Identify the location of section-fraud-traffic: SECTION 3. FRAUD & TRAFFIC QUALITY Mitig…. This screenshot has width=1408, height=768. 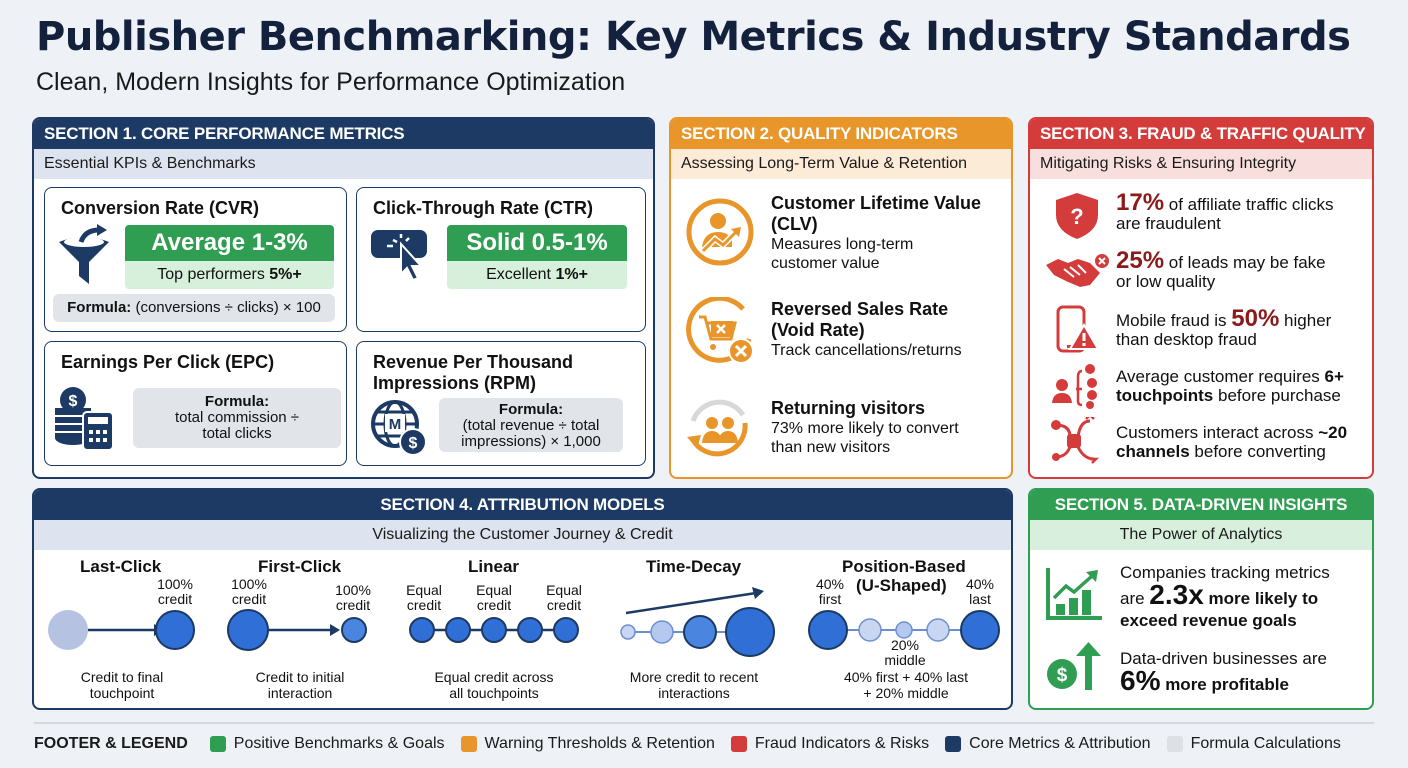
(1201, 298).